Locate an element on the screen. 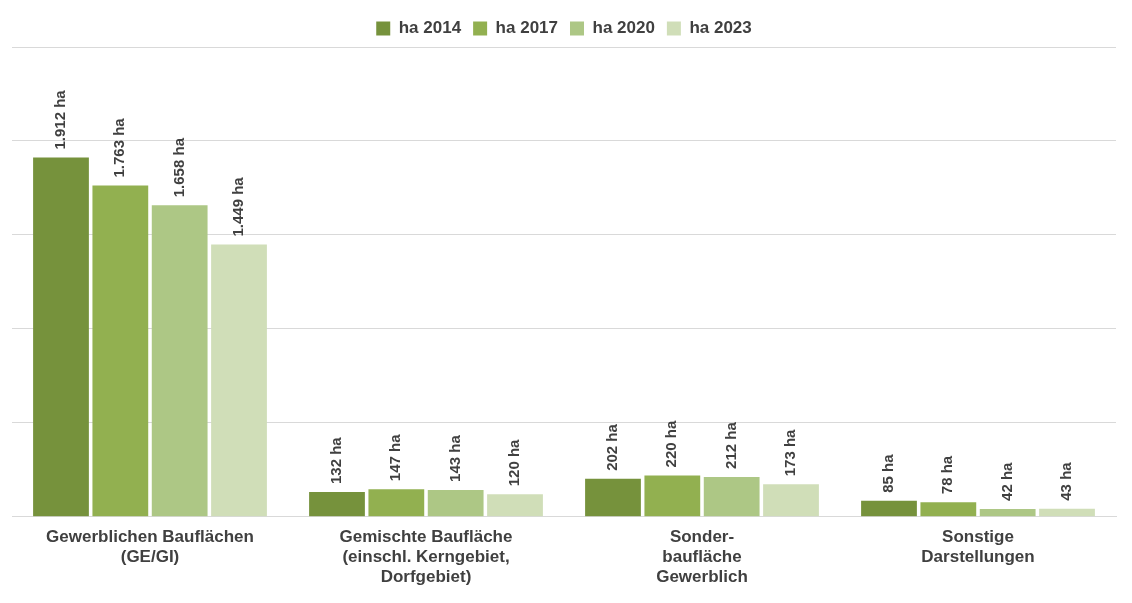  data-label: 202 ha is located at coordinates (612, 447).